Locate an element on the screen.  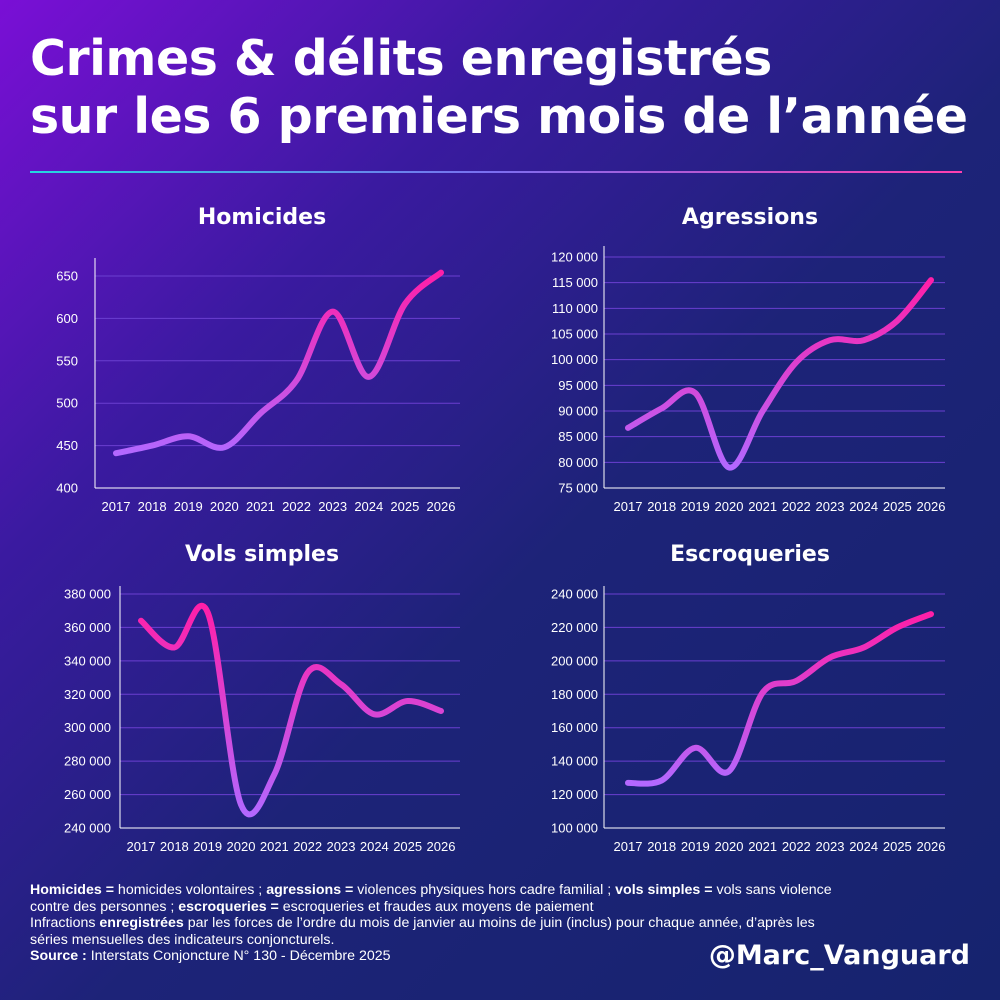
y-tick-label: 115 000 is located at coordinates (575, 282).